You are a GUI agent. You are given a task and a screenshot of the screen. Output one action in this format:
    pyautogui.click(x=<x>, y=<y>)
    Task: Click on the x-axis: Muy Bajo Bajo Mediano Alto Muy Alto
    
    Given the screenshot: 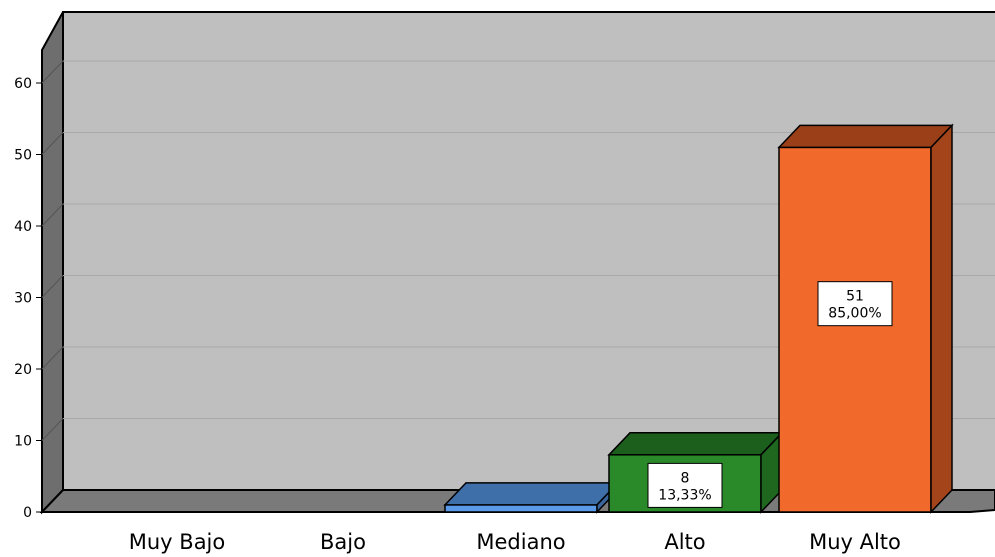 What is the action you would take?
    pyautogui.click(x=515, y=542)
    